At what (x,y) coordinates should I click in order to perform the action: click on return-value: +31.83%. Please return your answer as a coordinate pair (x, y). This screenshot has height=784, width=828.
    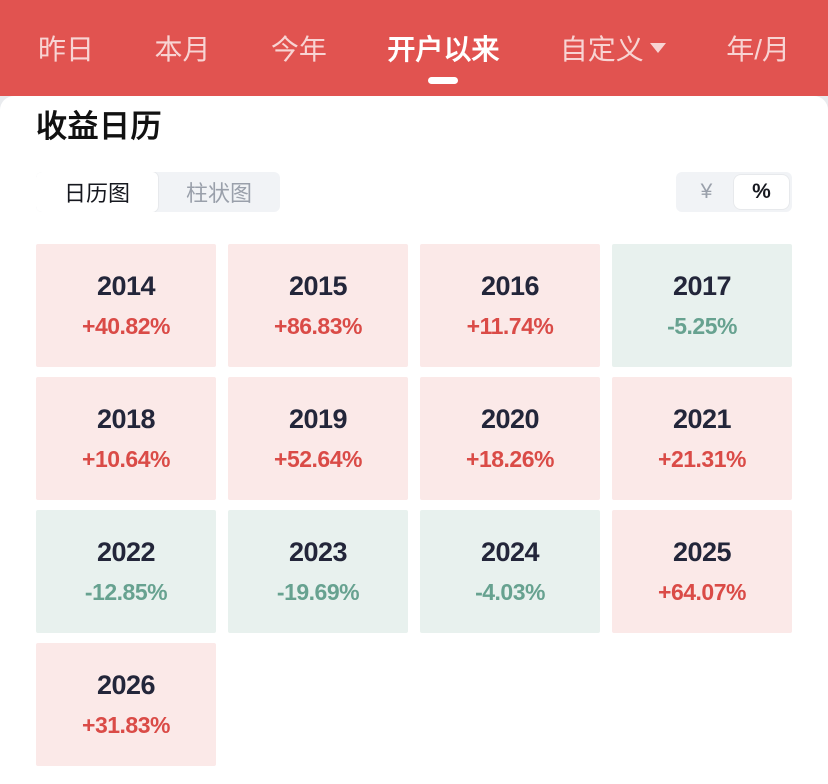
    Looking at the image, I should click on (126, 725).